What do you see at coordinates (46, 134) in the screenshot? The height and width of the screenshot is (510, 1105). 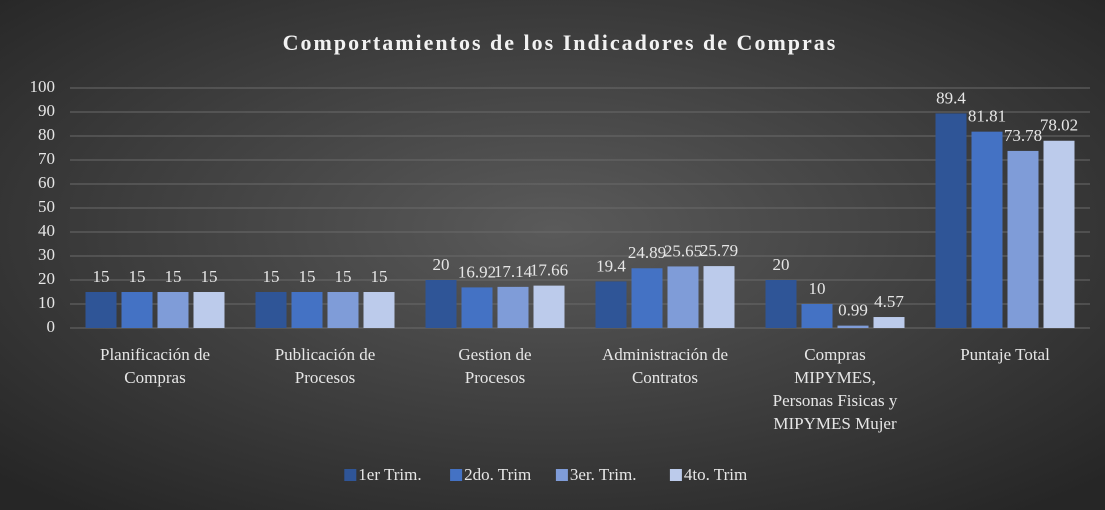 I see `y-tick-label: 80` at bounding box center [46, 134].